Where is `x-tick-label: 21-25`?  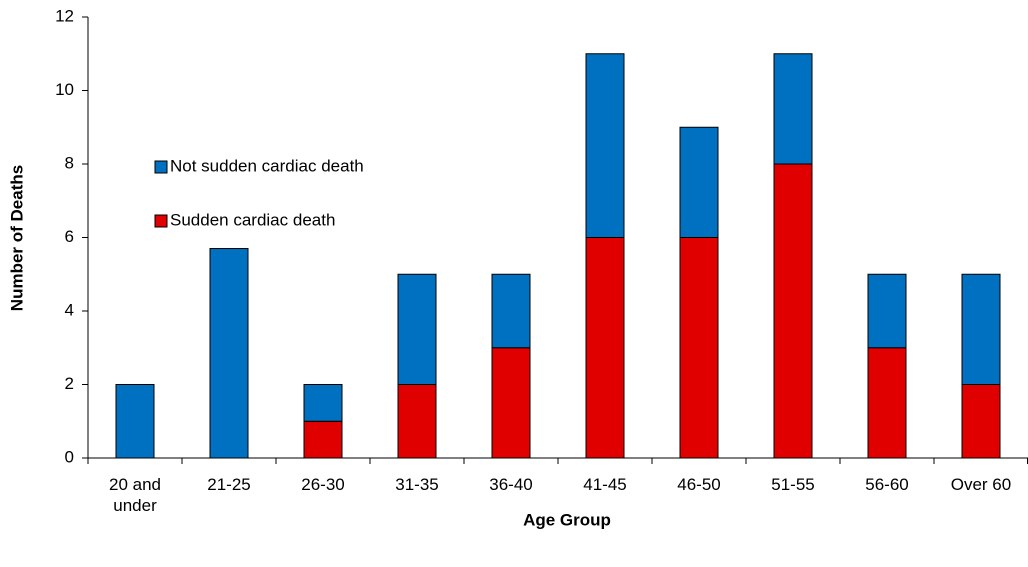 x-tick-label: 21-25 is located at coordinates (229, 484).